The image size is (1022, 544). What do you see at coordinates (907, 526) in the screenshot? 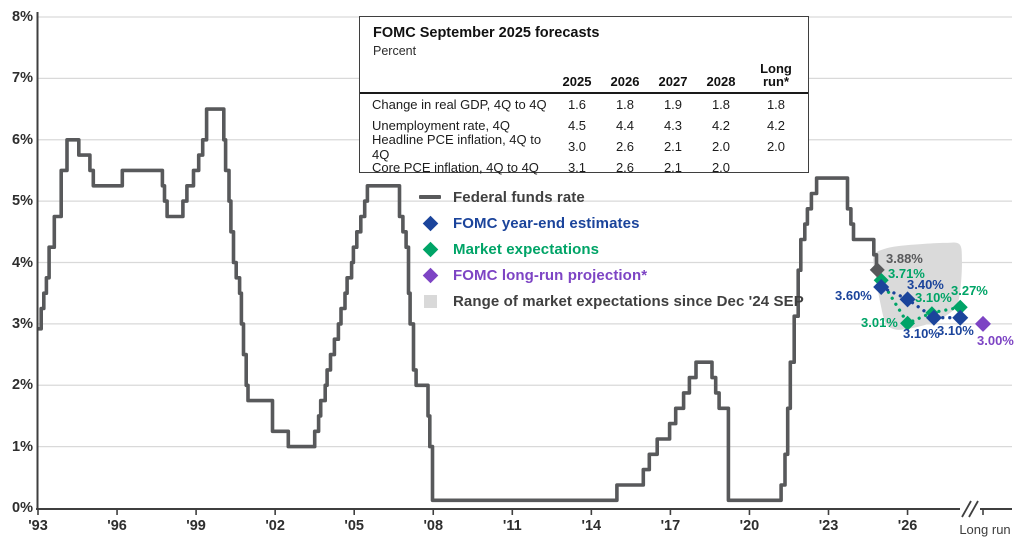
I see `x-axis-tick-label: '26` at bounding box center [907, 526].